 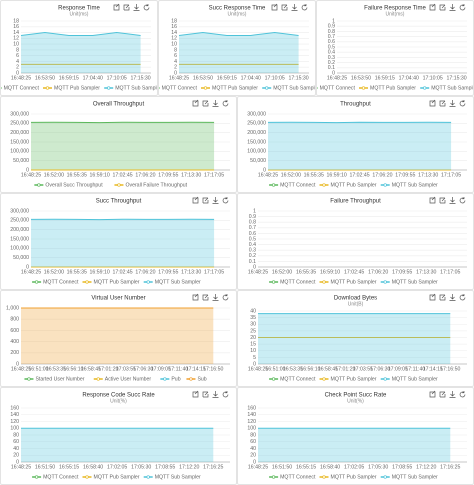 What do you see at coordinates (68, 185) in the screenshot?
I see `legend-item: Overall Succ Throughput` at bounding box center [68, 185].